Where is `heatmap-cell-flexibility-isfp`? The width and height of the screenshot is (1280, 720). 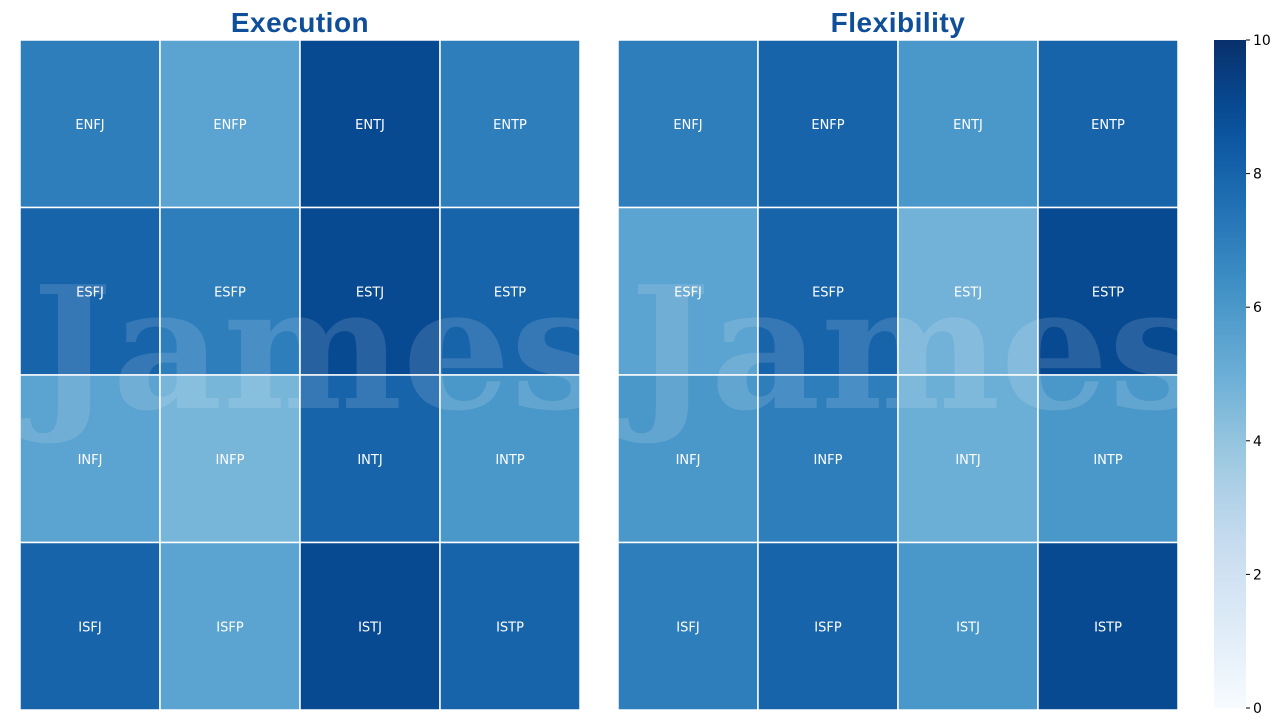
heatmap-cell-flexibility-isfp is located at coordinates (828, 626).